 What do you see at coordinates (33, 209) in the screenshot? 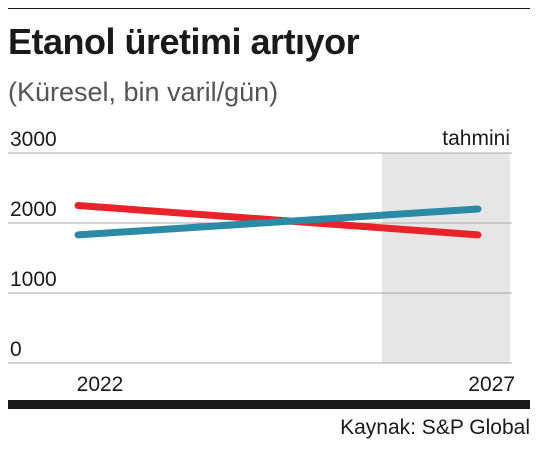
I see `y-tick-2000: 2000` at bounding box center [33, 209].